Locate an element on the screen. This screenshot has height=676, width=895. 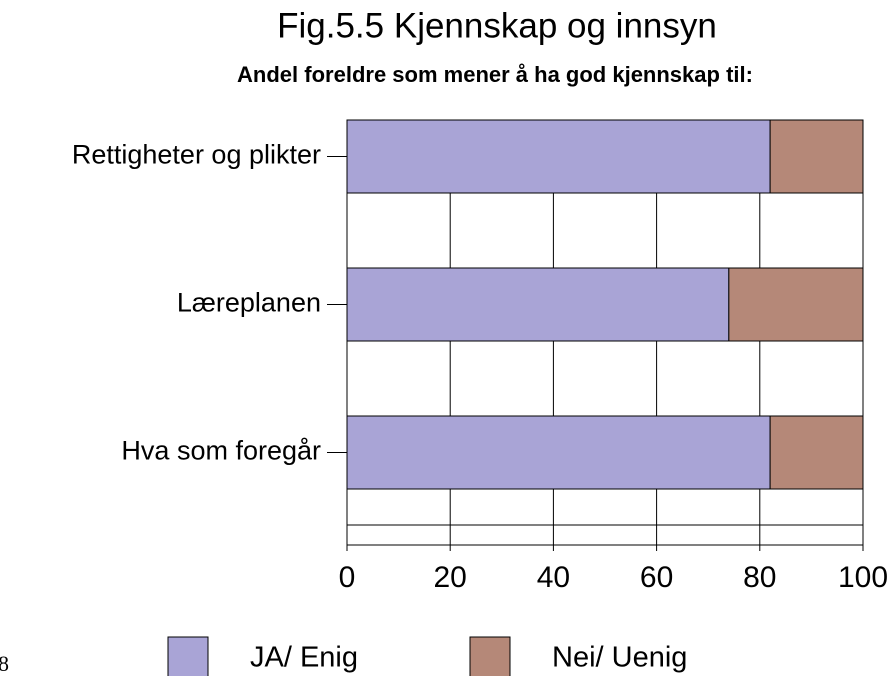
y-tick-label: Hva som foregår is located at coordinates (221, 451).